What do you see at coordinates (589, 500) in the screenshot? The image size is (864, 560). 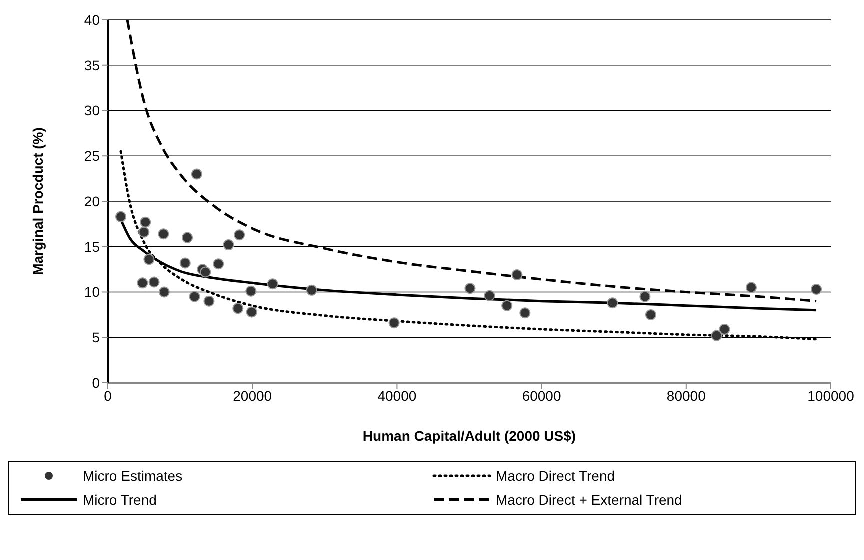 I see `legend-label: Macro Direct + External Trend` at bounding box center [589, 500].